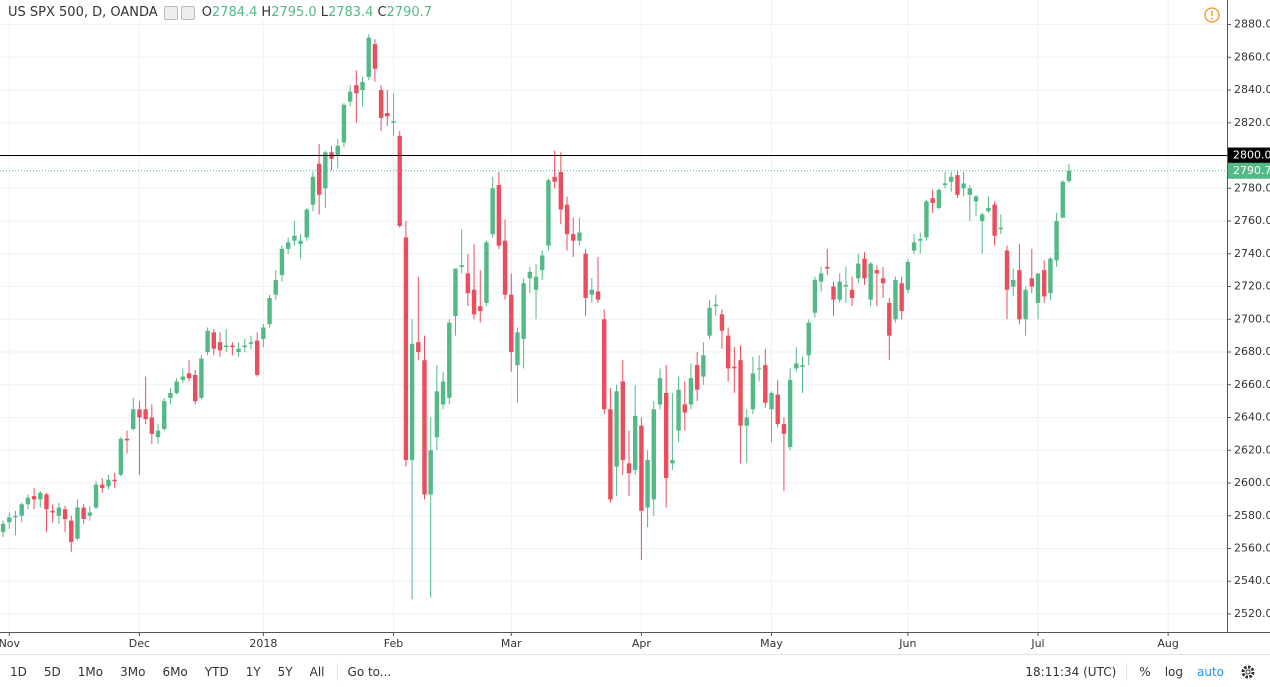 The width and height of the screenshot is (1270, 687). Describe the element at coordinates (1252, 417) in the screenshot. I see `y-tick-label: 2640.0` at that location.